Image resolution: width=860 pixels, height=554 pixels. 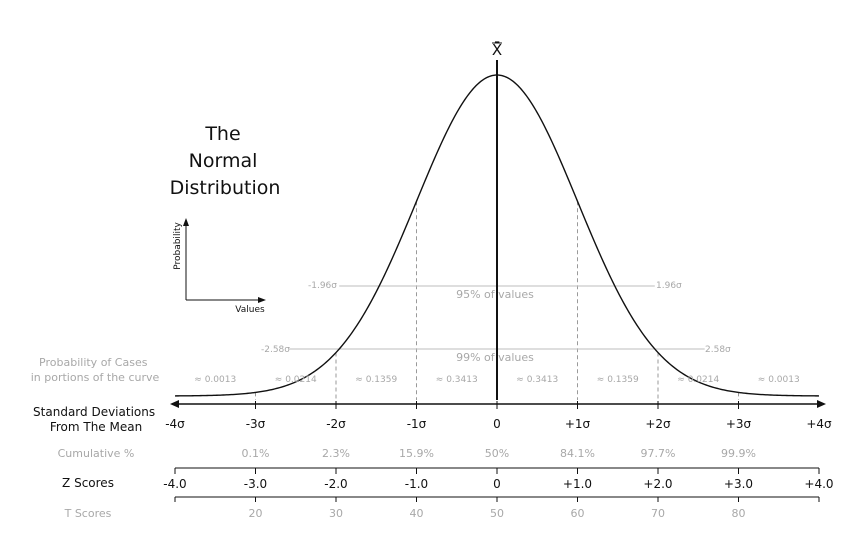 What do you see at coordinates (94, 412) in the screenshot?
I see `sd-row-label-line-1: Standard Deviations` at bounding box center [94, 412].